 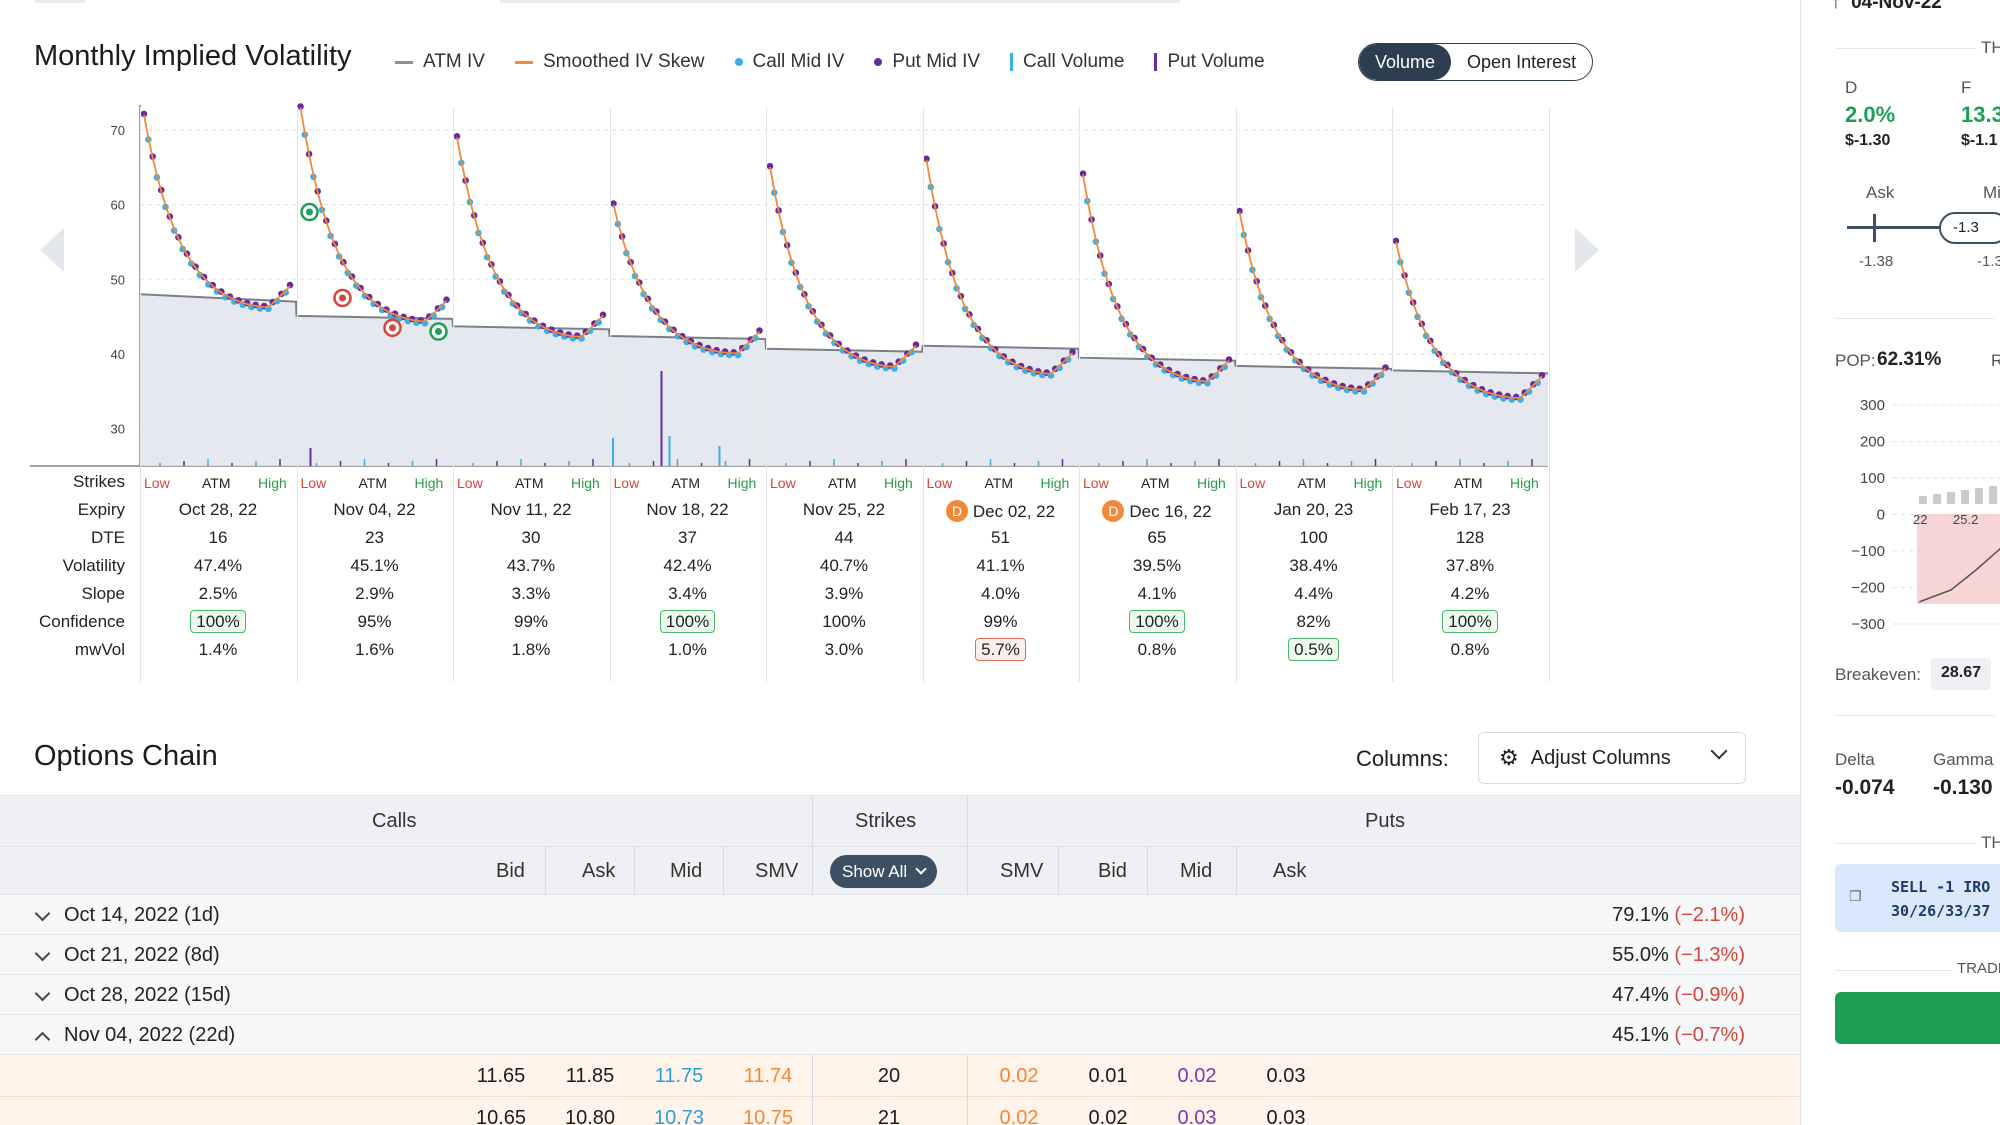 I want to click on adjust-columns-button: ⚙ Adjust Columns, so click(x=1612, y=758).